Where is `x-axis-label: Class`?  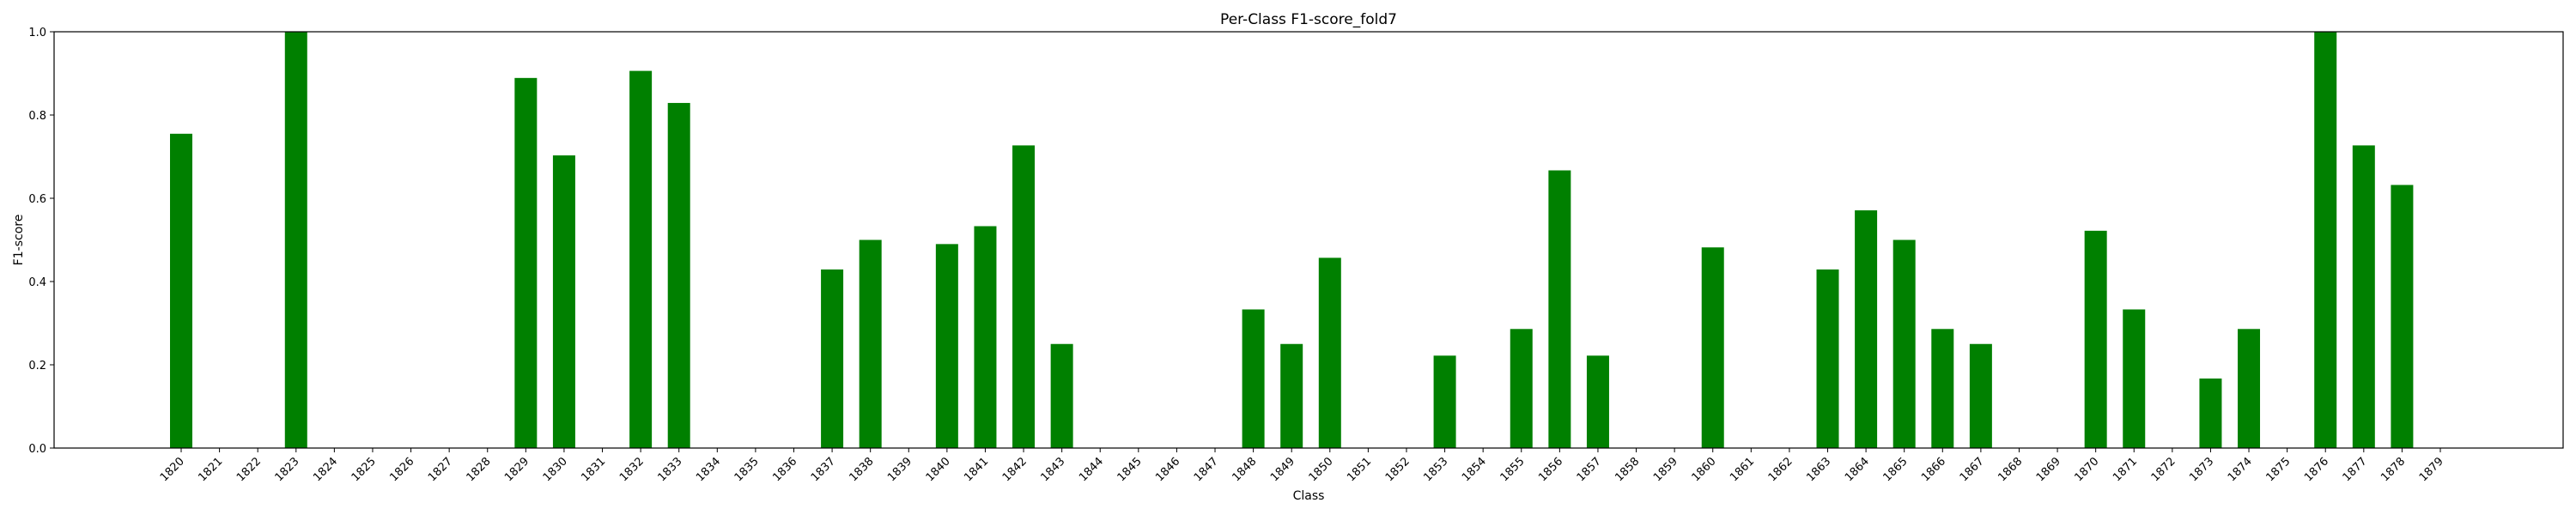 x-axis-label: Class is located at coordinates (1309, 496).